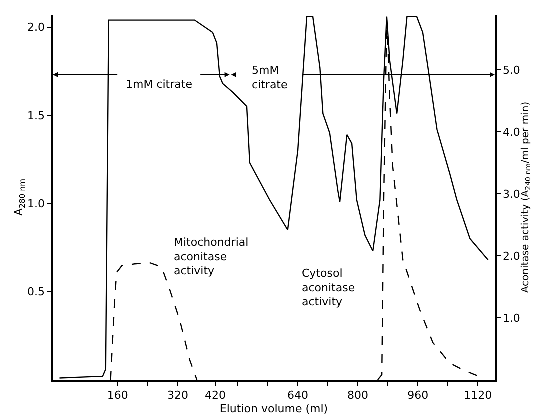 This screenshot has width=539, height=419. What do you see at coordinates (511, 256) in the screenshot?
I see `y2-tick-label: 2.0` at bounding box center [511, 256].